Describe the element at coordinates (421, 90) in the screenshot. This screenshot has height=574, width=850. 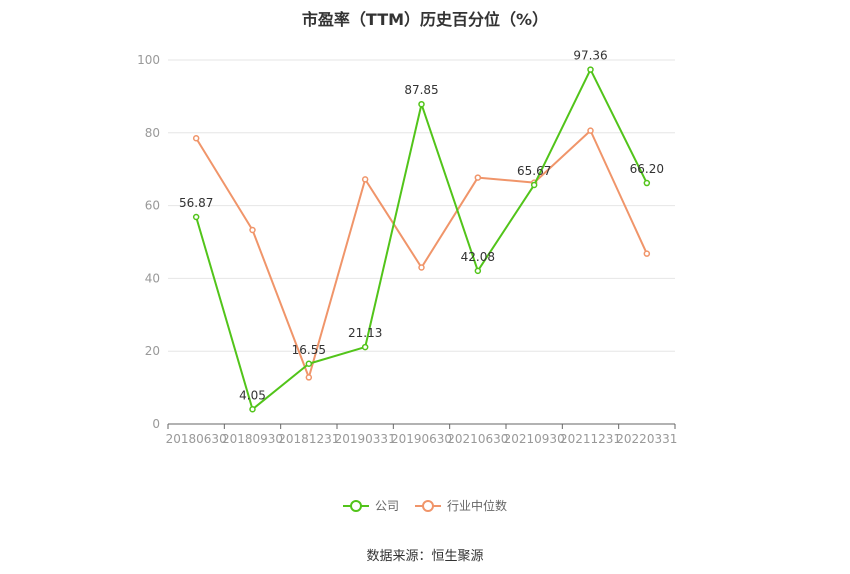
I see `data-label: 87.85` at that location.